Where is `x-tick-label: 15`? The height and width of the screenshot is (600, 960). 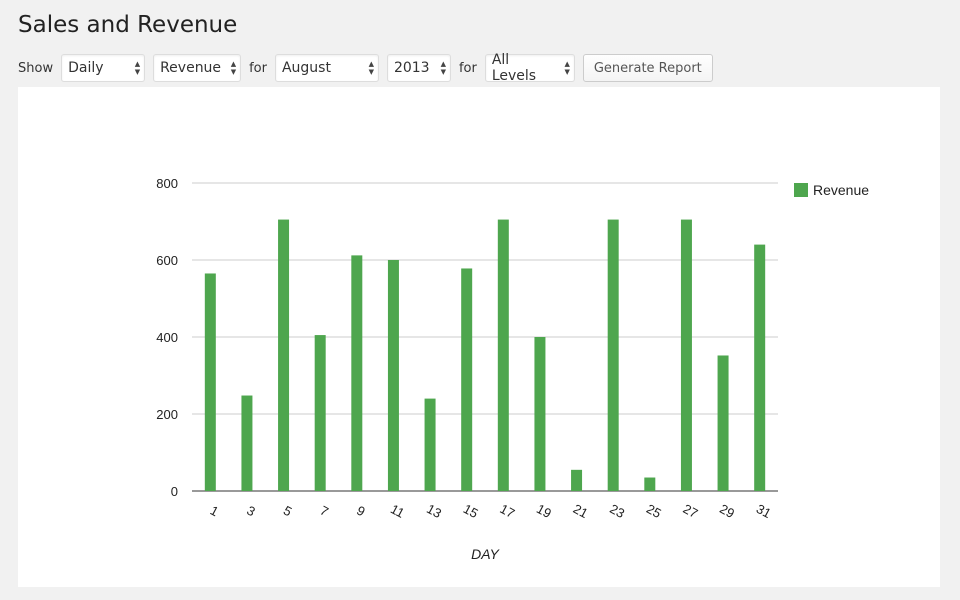 x-tick-label: 15 is located at coordinates (471, 511).